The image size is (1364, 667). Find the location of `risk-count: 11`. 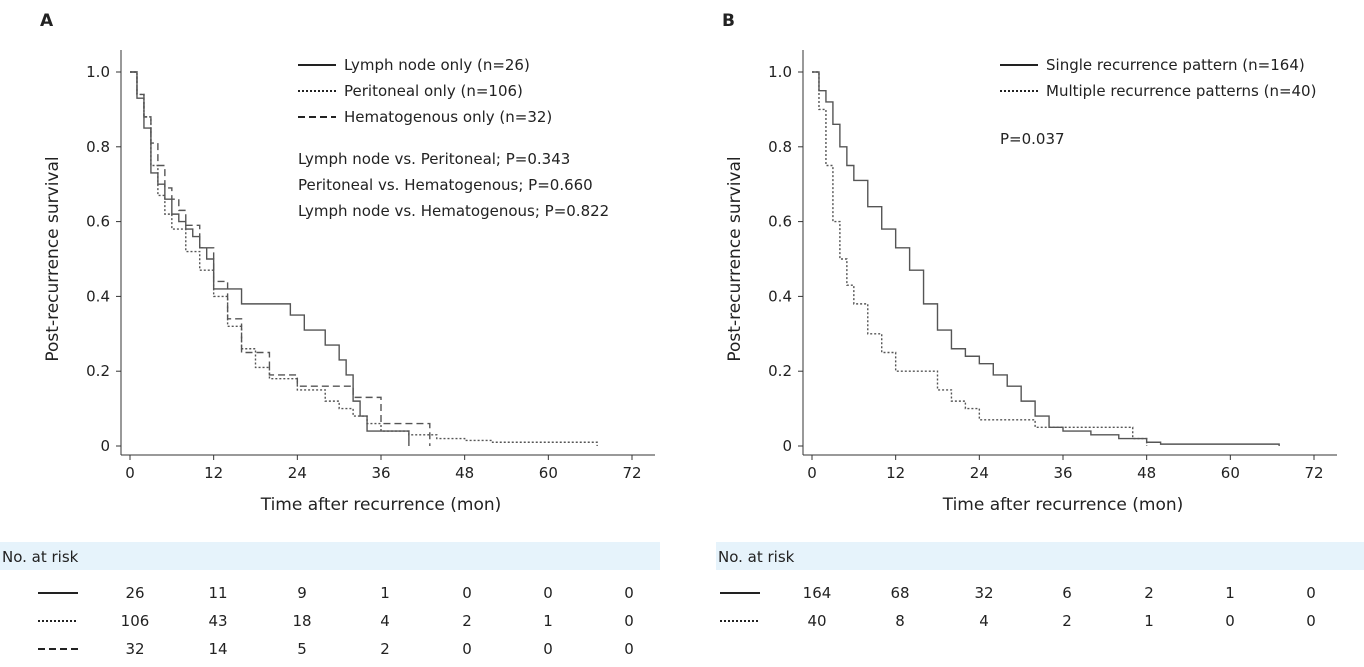

risk-count: 11 is located at coordinates (217, 593).